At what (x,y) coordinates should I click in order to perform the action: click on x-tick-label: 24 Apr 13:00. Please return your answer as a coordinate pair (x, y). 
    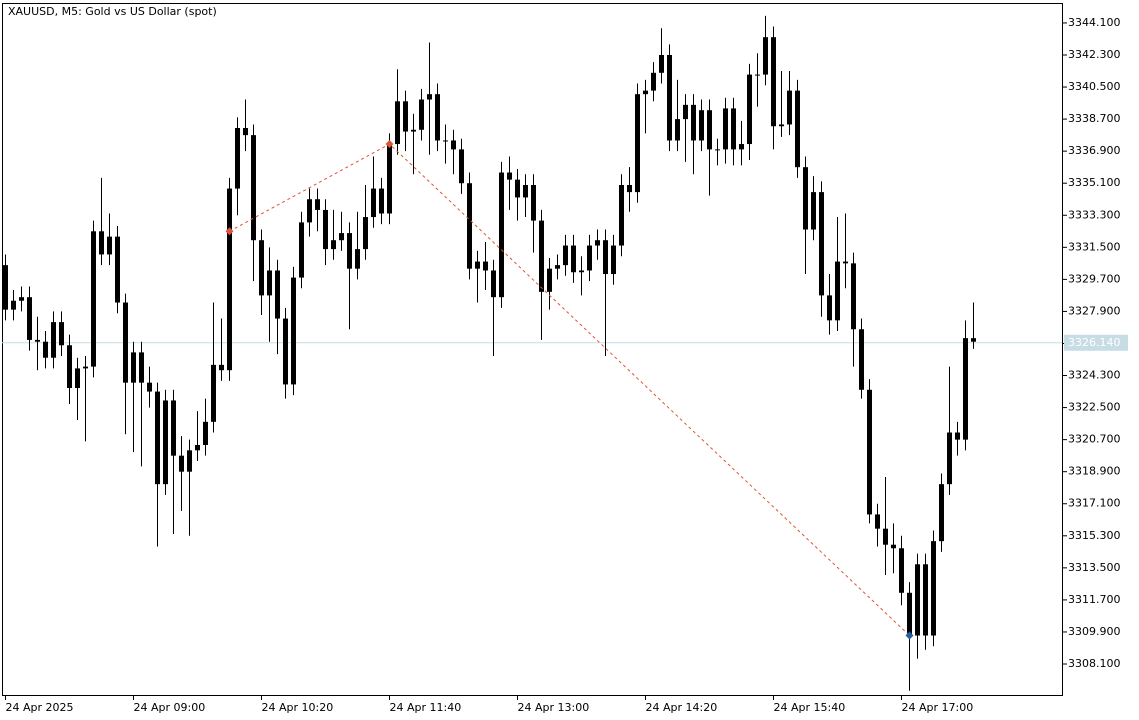
    Looking at the image, I should click on (554, 707).